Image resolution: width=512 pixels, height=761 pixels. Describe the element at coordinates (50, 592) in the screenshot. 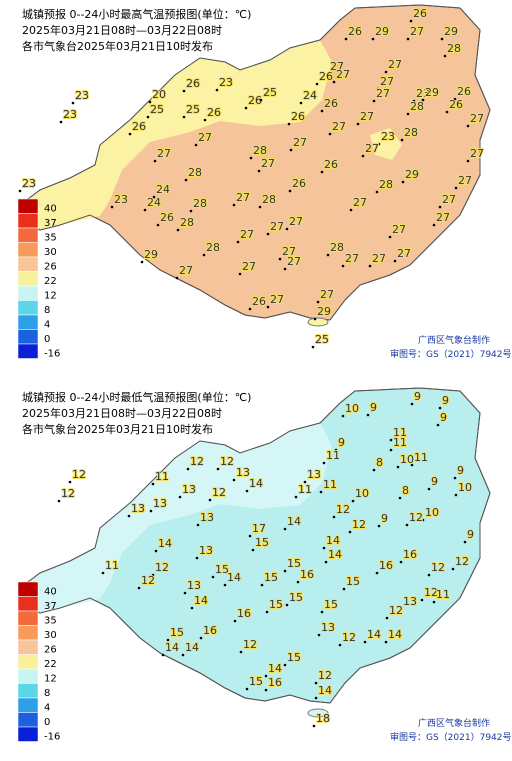

I see `legend-label: 40` at that location.